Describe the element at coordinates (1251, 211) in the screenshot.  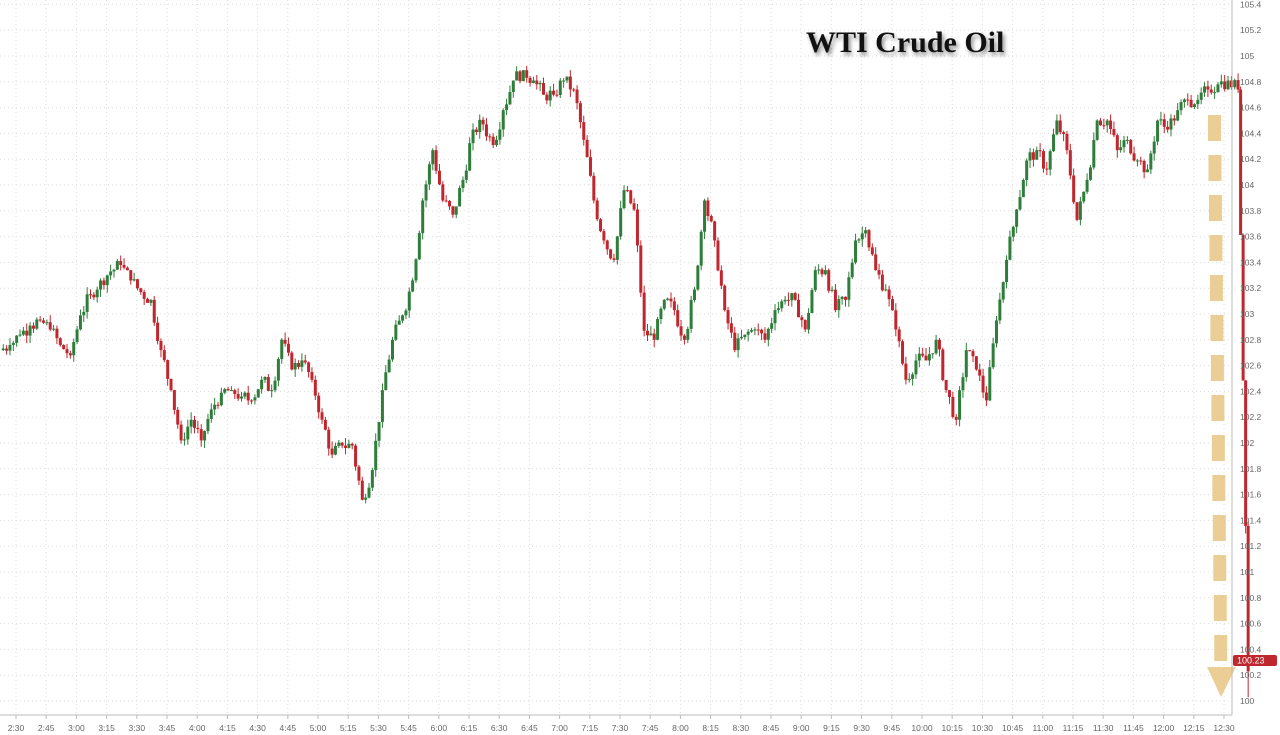
I see `y-tick-label: 103.8` at that location.